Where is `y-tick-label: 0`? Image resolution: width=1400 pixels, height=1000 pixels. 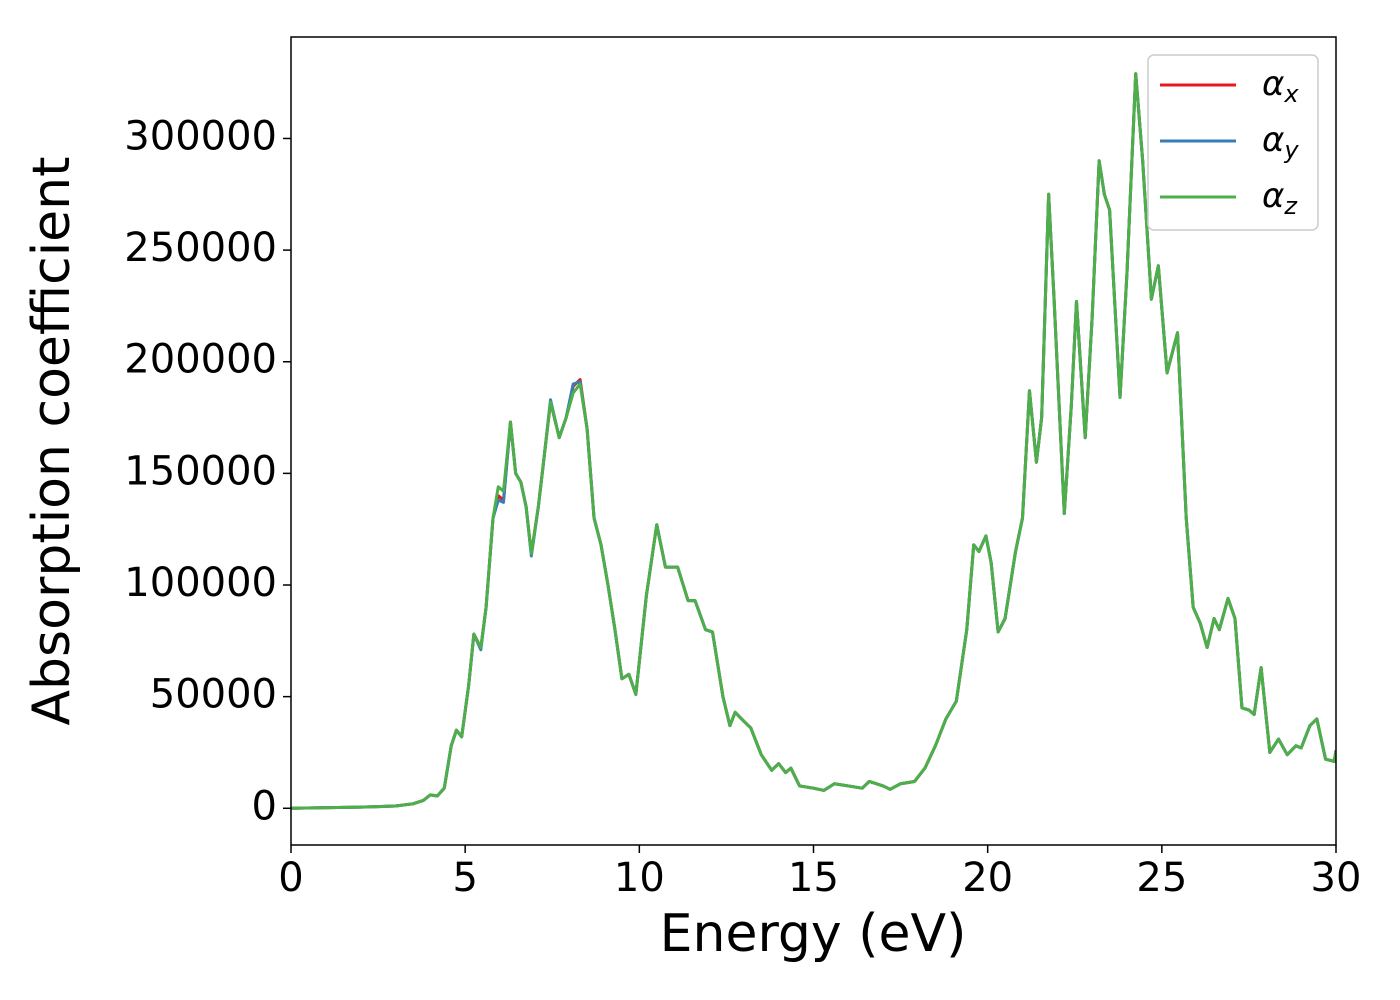 y-tick-label: 0 is located at coordinates (264, 806).